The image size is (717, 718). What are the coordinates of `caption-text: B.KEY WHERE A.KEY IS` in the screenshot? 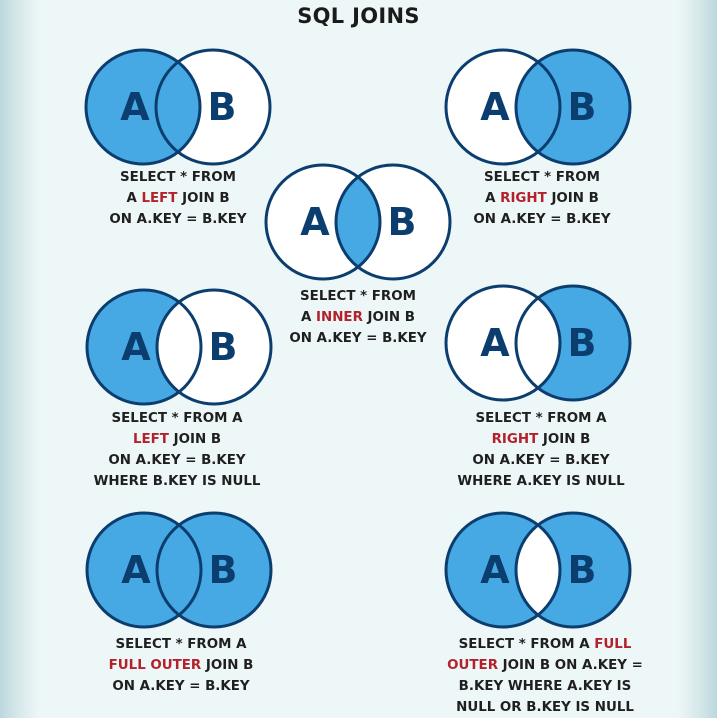 It's located at (545, 686).